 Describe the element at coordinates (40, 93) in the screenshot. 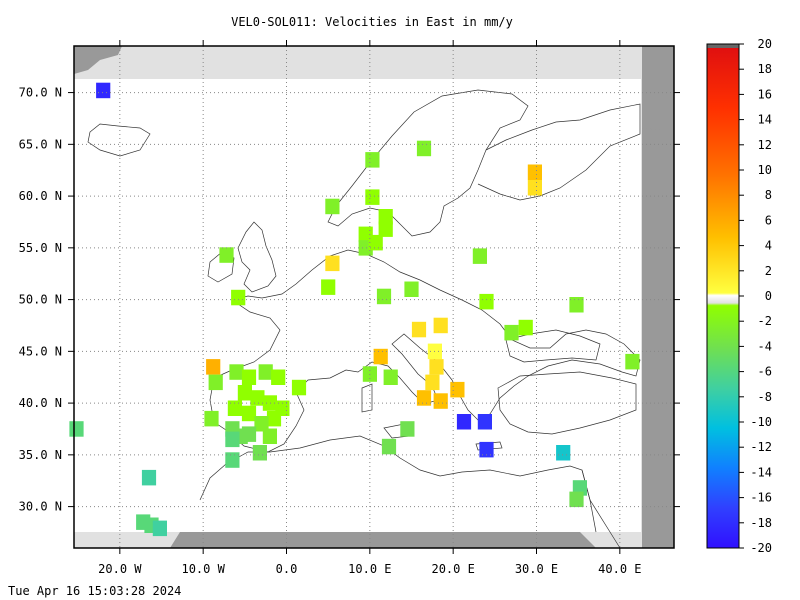

I see `y-tick-label: 70.0 N` at that location.